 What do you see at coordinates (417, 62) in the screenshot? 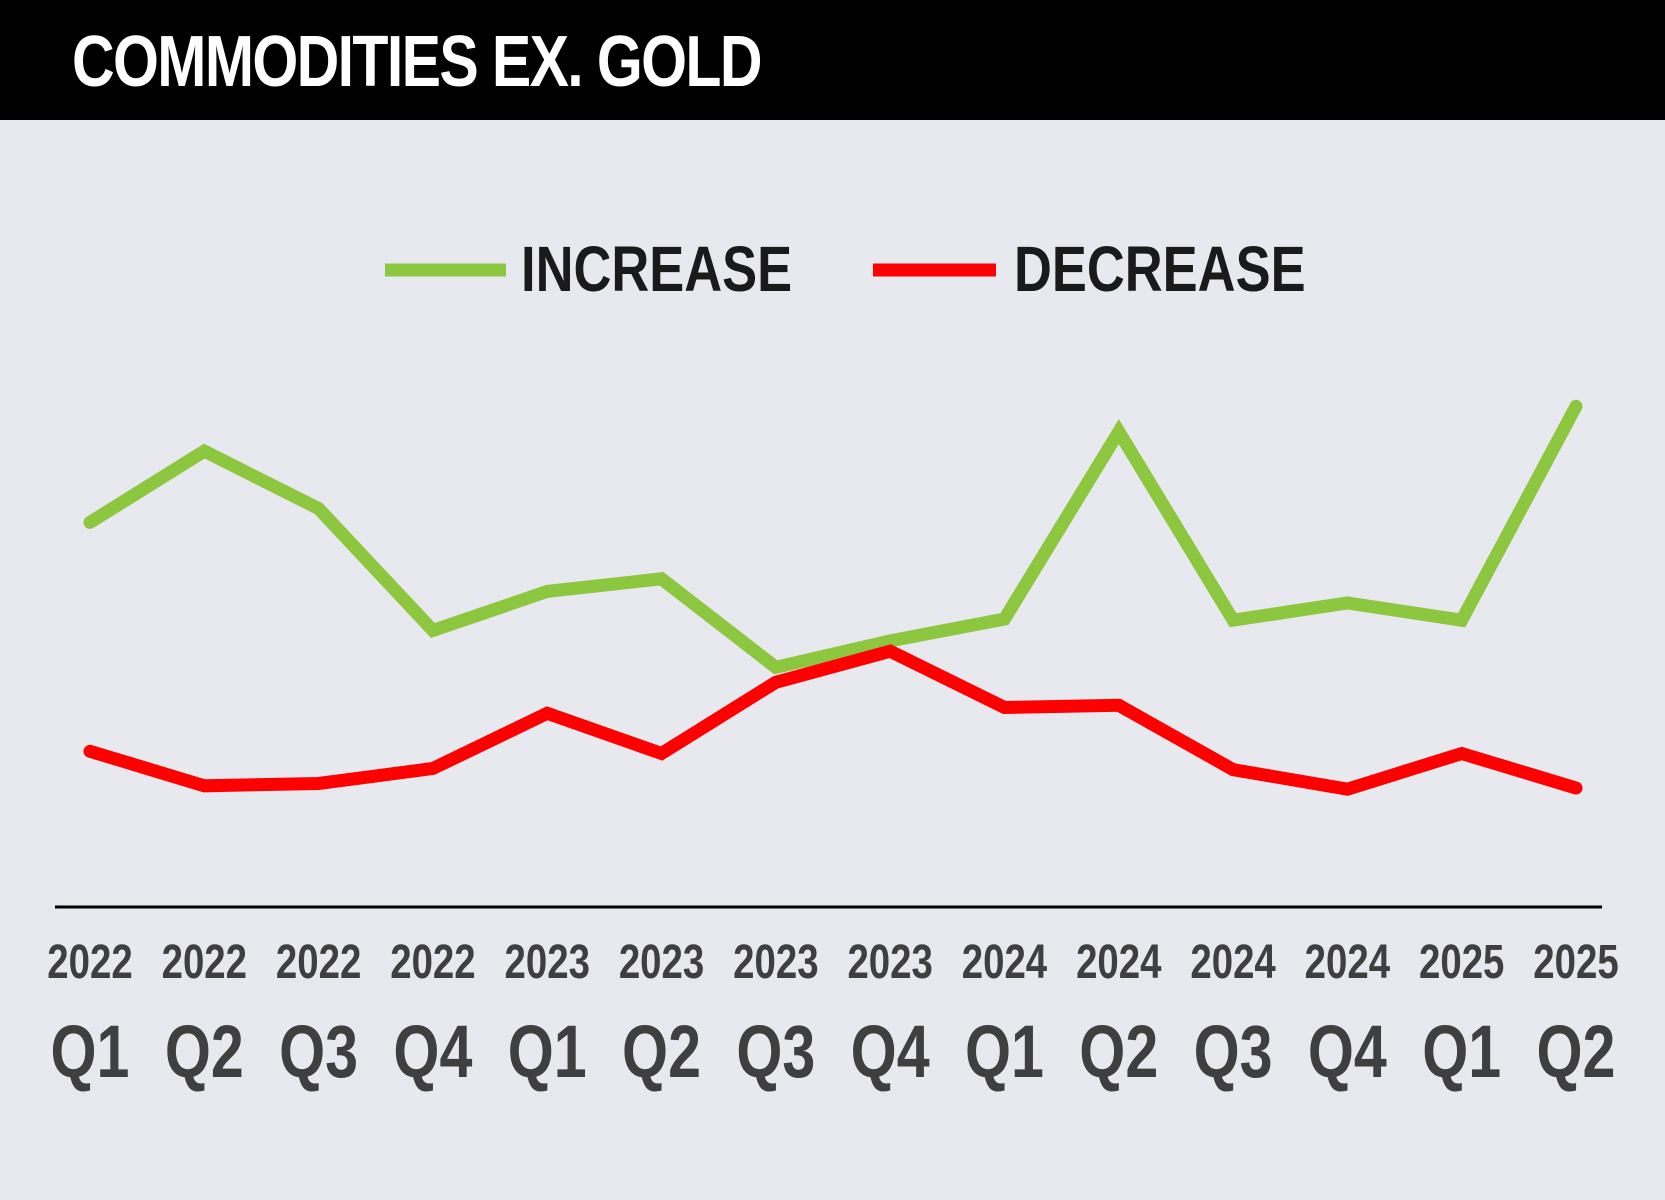
I see `page-title: COMMODITIES EX. GOLD` at bounding box center [417, 62].